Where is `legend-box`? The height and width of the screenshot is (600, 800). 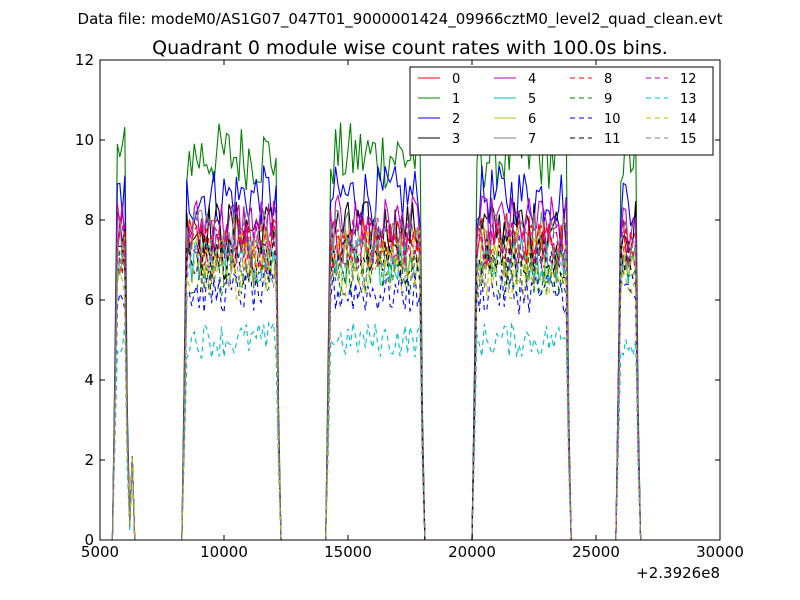
legend-box is located at coordinates (561, 111).